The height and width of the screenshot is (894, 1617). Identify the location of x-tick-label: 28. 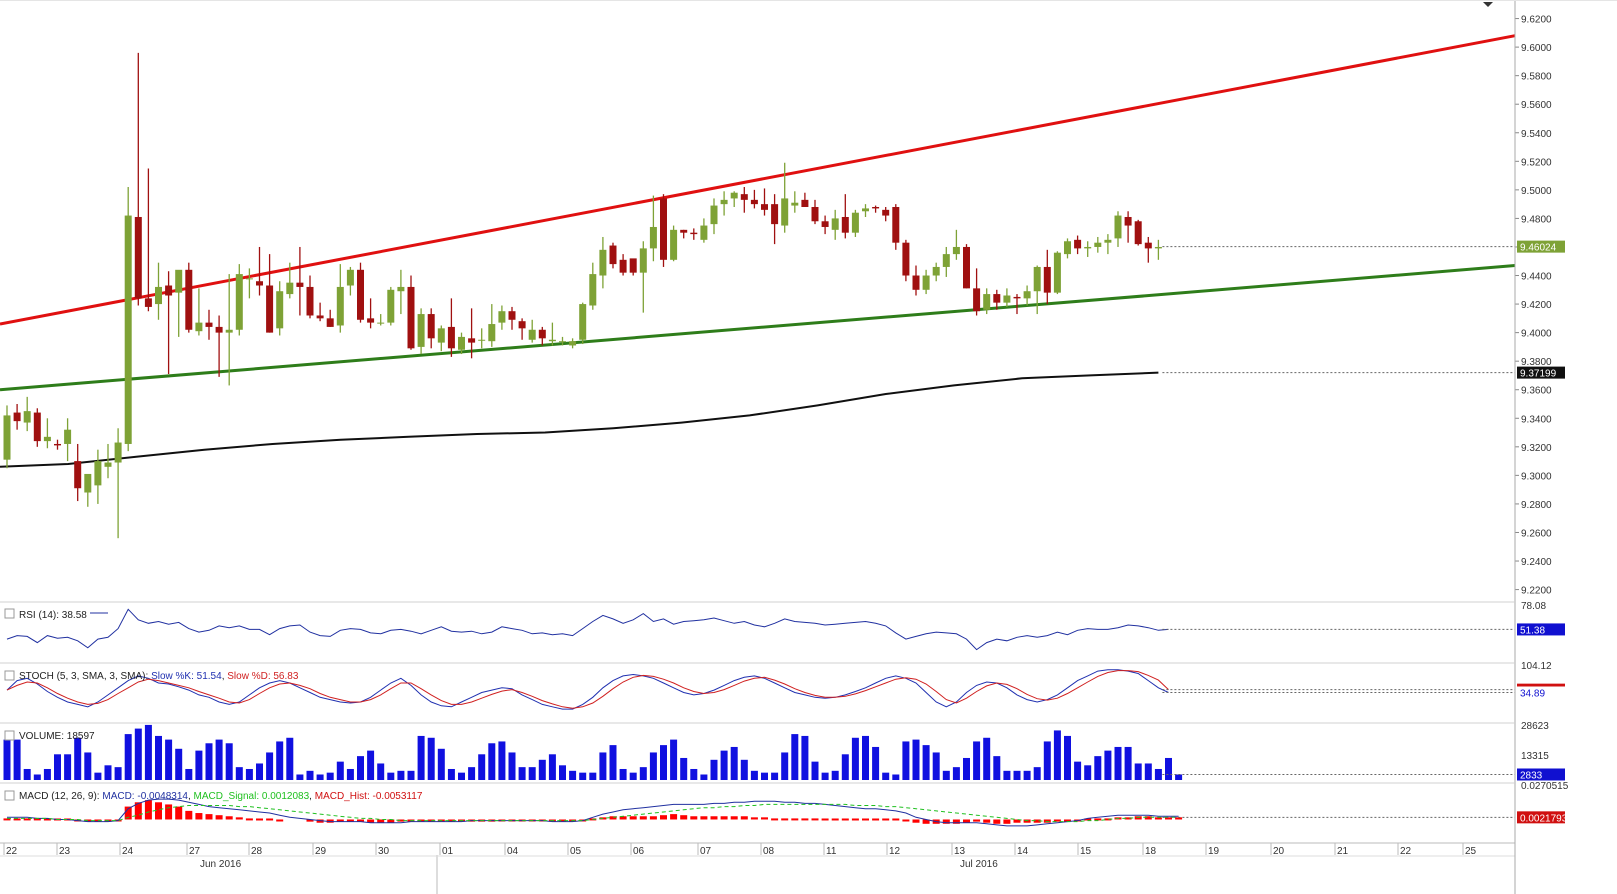
(257, 851).